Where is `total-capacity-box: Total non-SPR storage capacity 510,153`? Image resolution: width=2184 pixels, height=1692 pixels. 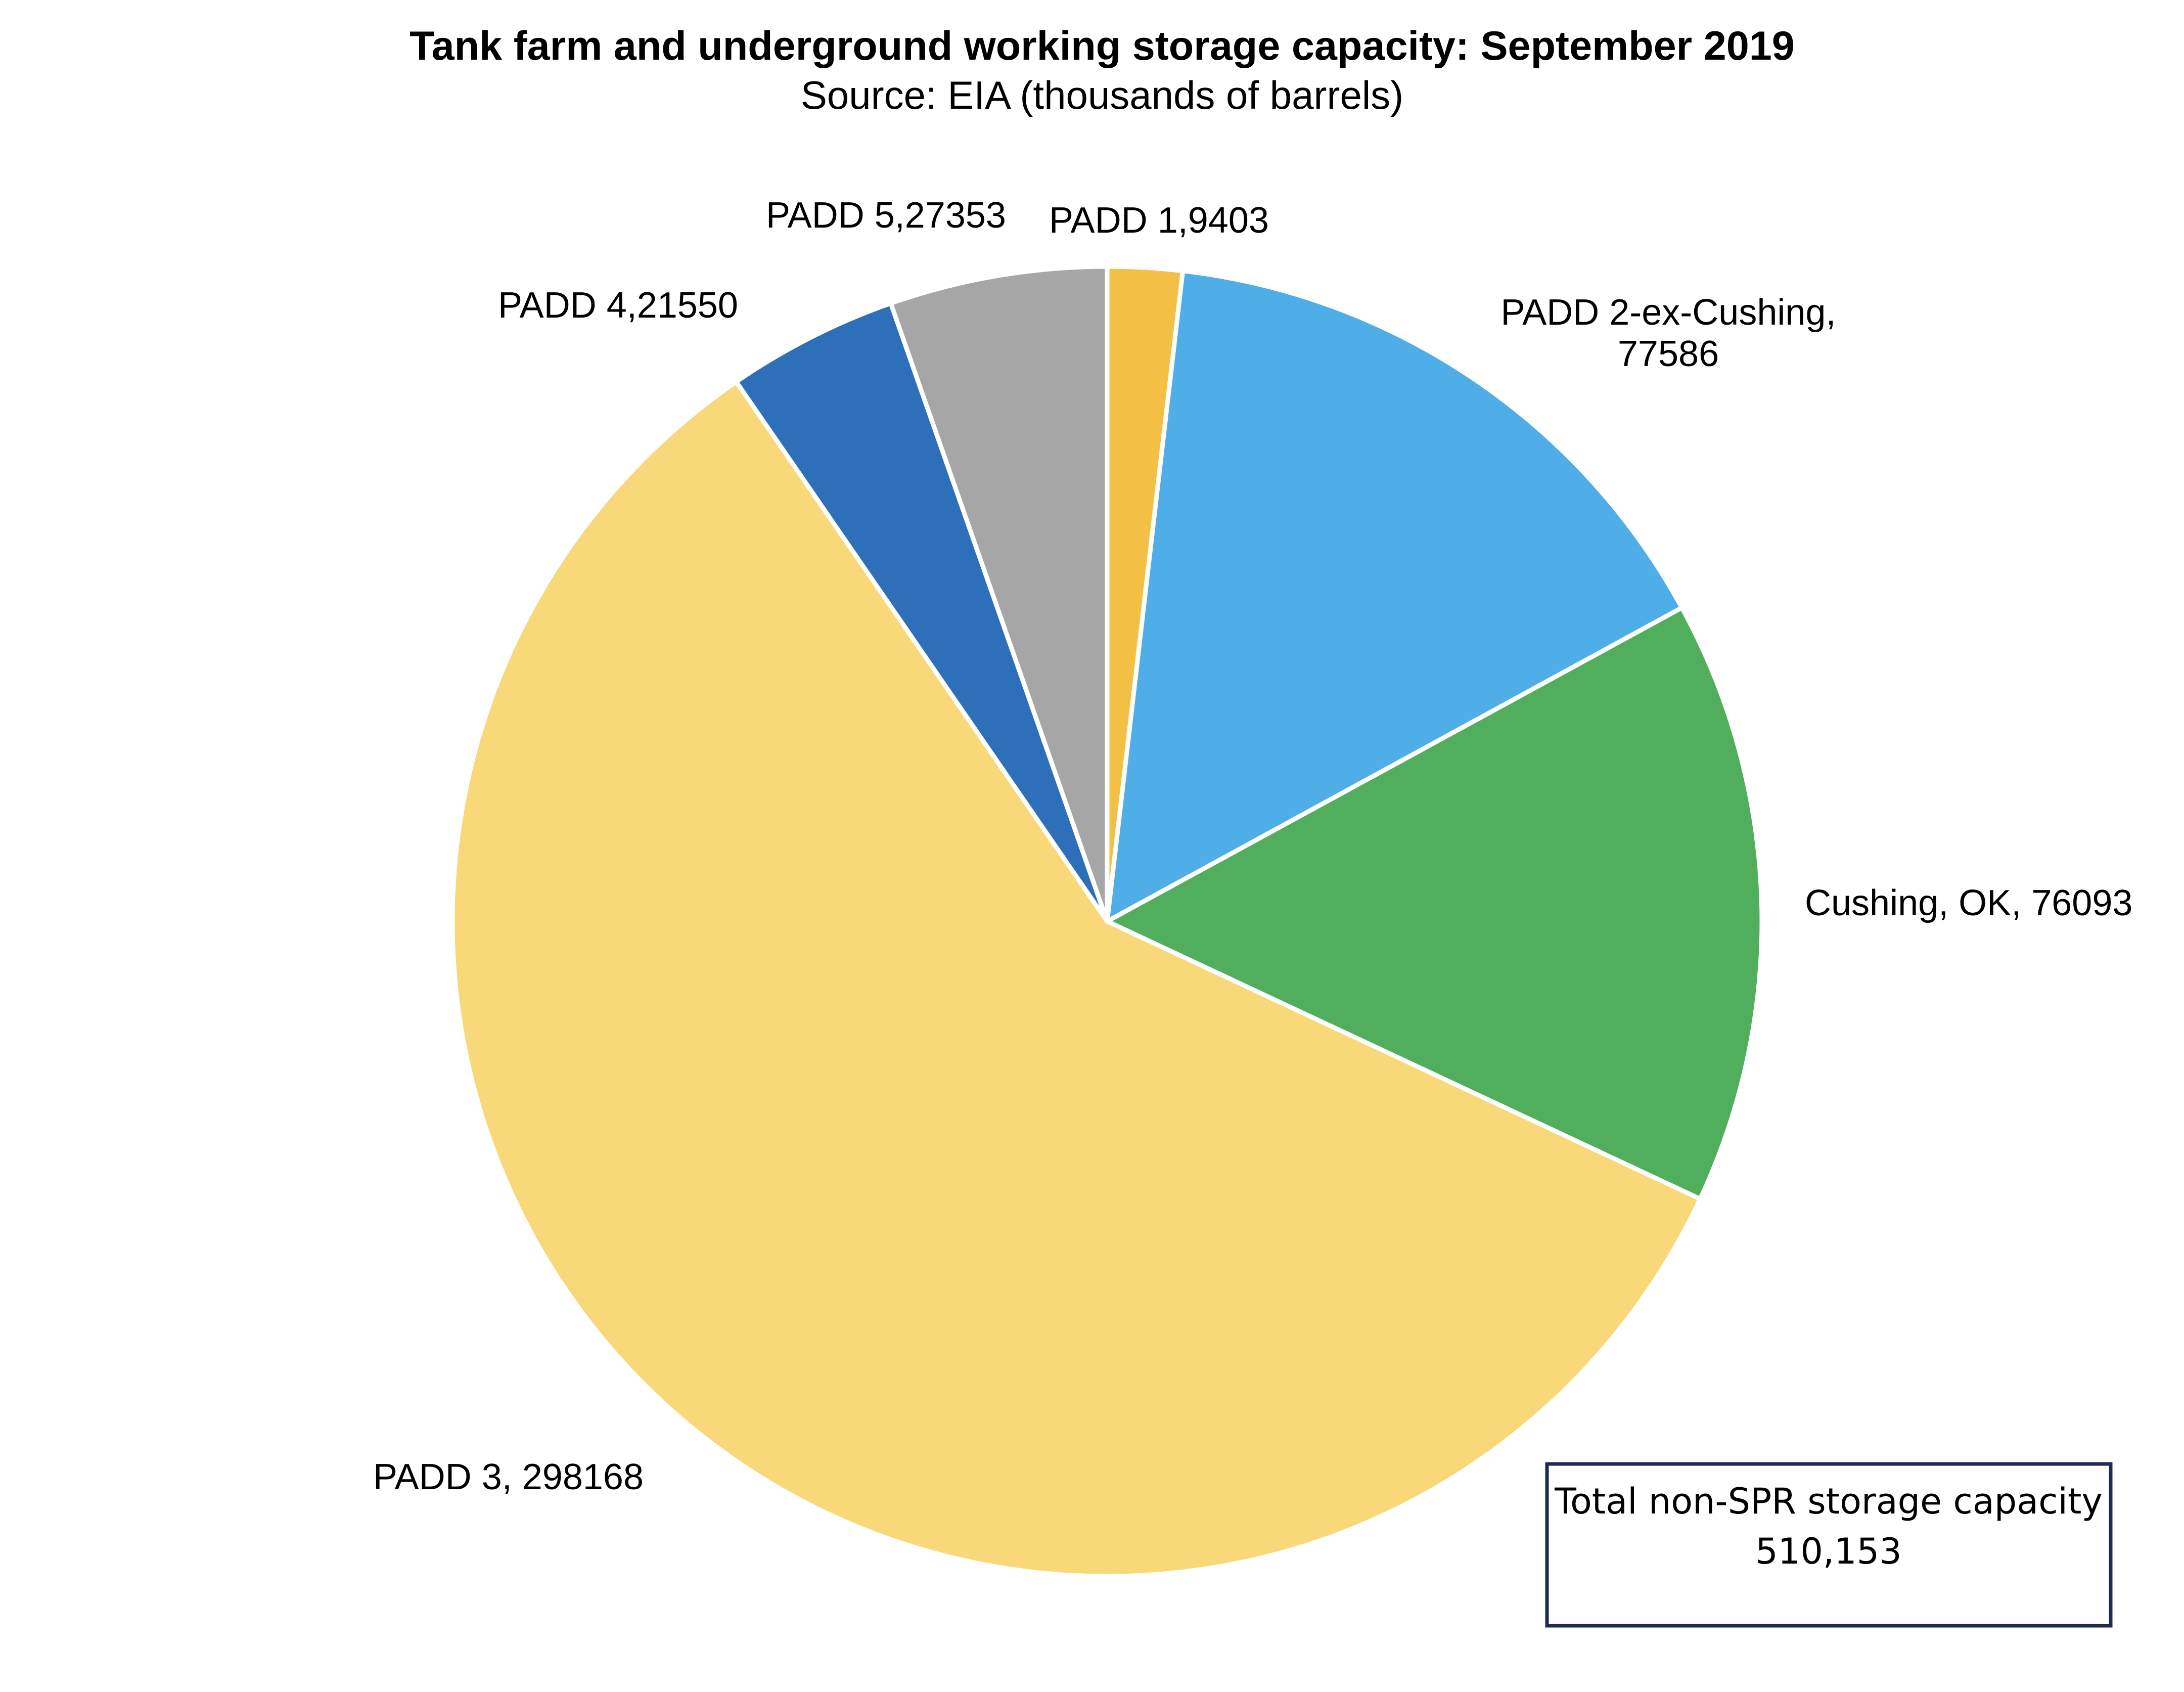 total-capacity-box: Total non-SPR storage capacity 510,153 is located at coordinates (1829, 1545).